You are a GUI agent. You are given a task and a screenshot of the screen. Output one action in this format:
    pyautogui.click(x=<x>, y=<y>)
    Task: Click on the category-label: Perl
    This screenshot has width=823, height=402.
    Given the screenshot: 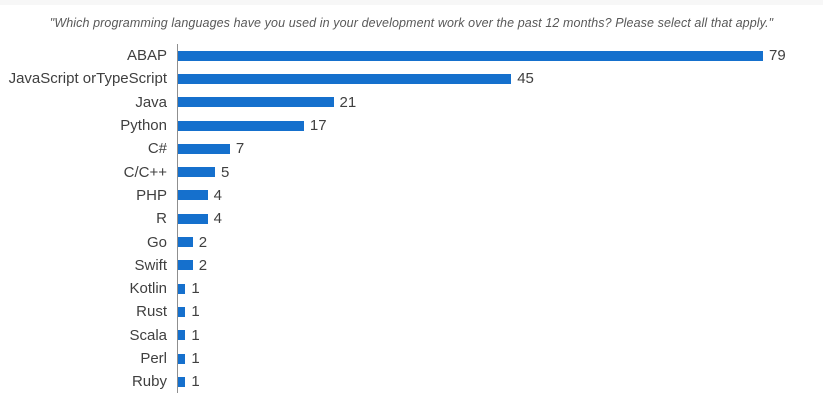 What is the action you would take?
    pyautogui.click(x=153, y=358)
    